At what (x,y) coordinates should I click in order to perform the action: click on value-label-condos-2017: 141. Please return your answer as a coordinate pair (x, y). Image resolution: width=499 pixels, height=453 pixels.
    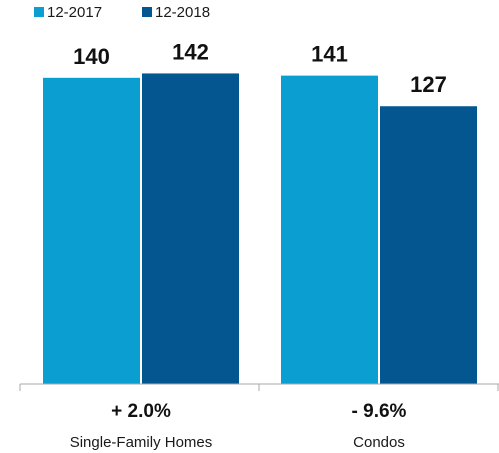
    Looking at the image, I should click on (329, 54).